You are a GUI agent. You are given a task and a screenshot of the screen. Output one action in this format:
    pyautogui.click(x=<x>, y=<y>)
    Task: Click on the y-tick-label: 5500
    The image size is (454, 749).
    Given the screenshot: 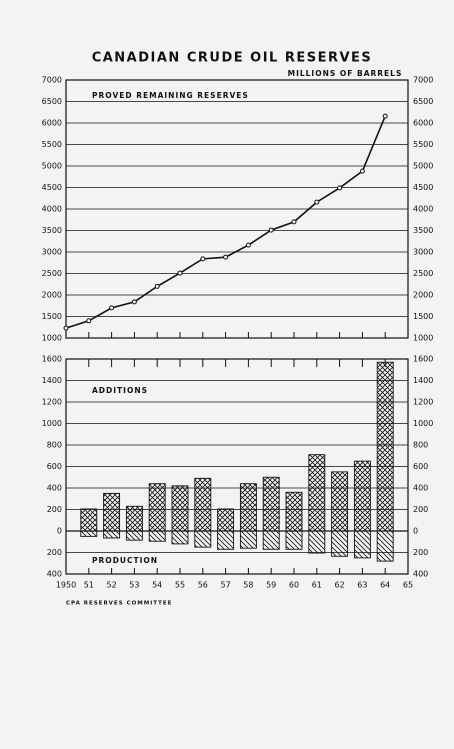 What is the action you would take?
    pyautogui.click(x=52, y=144)
    